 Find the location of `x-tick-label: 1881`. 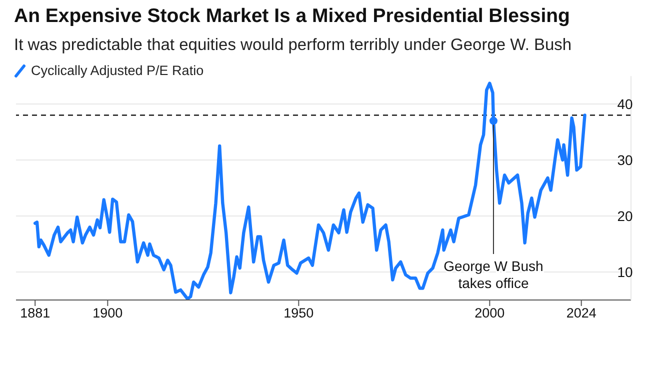

x-tick-label: 1881 is located at coordinates (35, 313).